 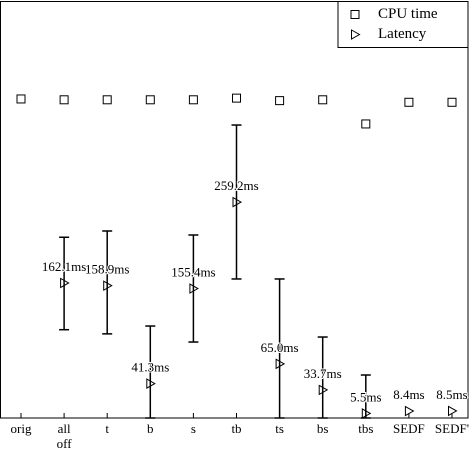 I want to click on x-tick-label: SEDF', so click(x=452, y=428).